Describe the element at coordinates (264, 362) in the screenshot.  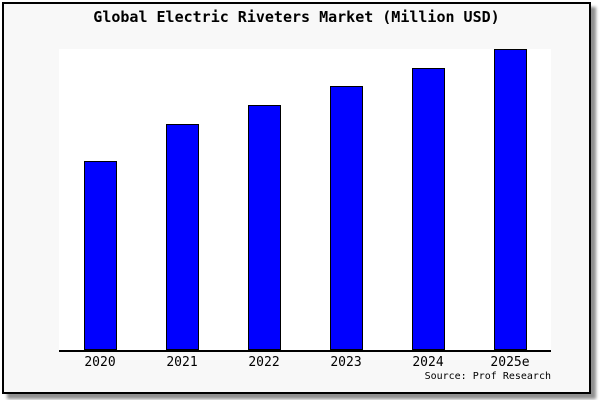
I see `x-tick-label-2022: 2022` at that location.